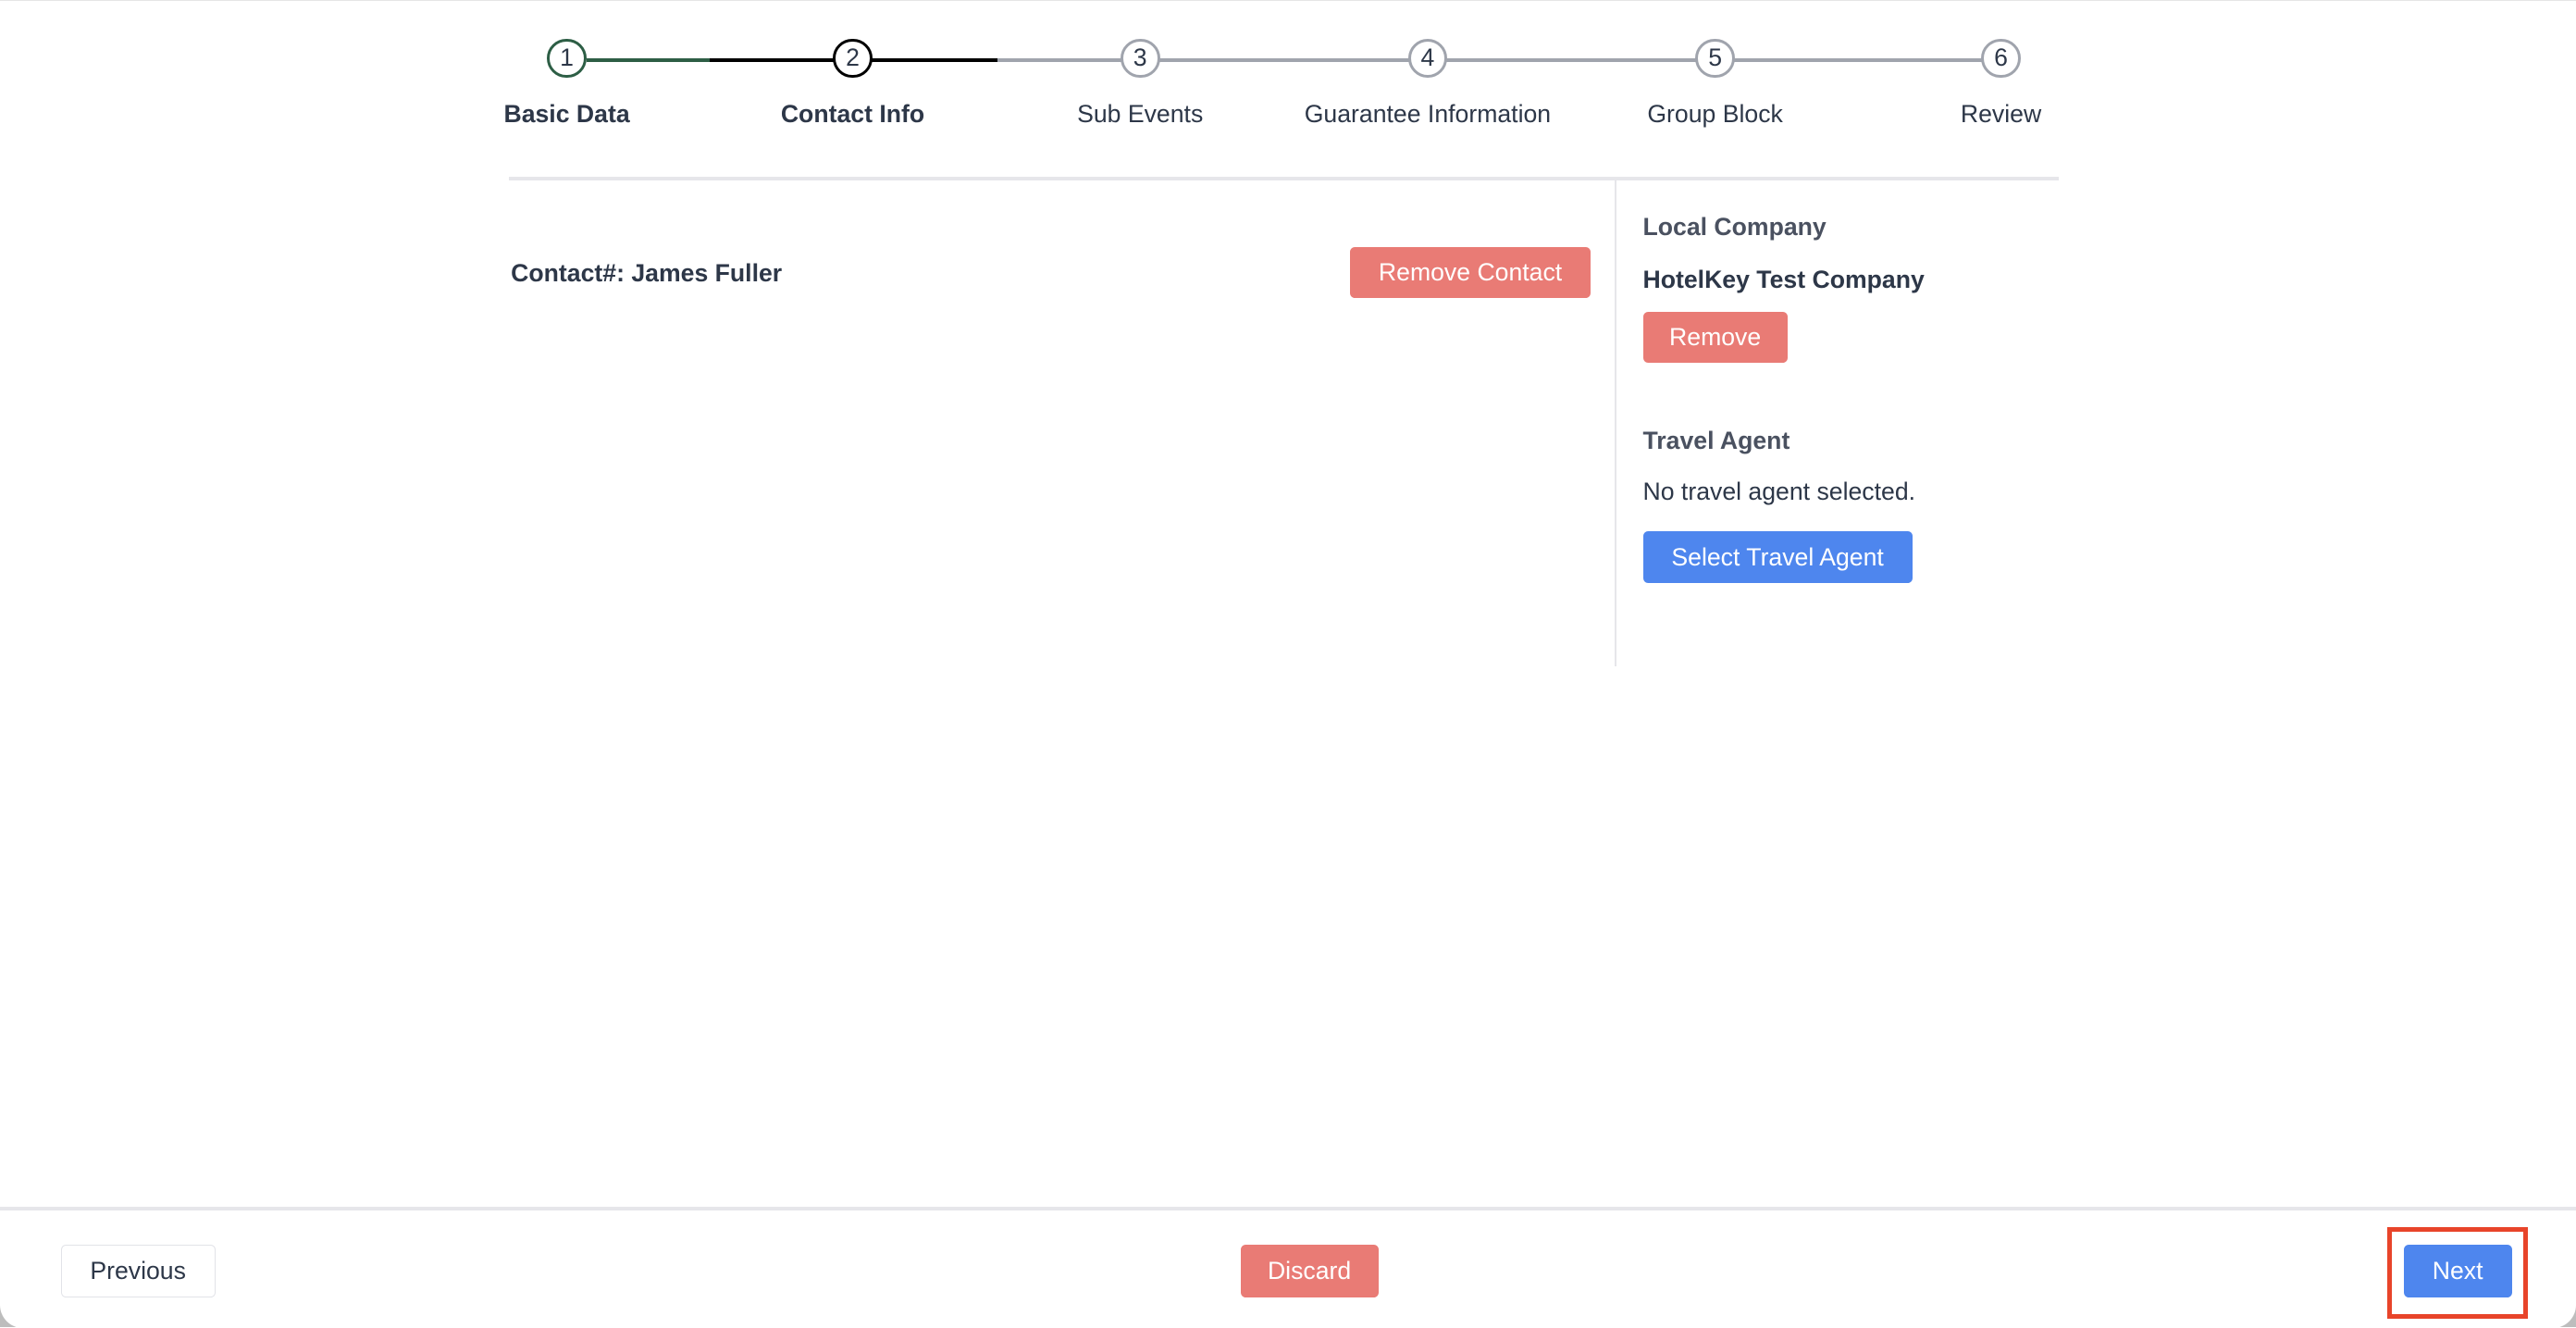  Describe the element at coordinates (1309, 1271) in the screenshot. I see `discard-button: Discard` at that location.